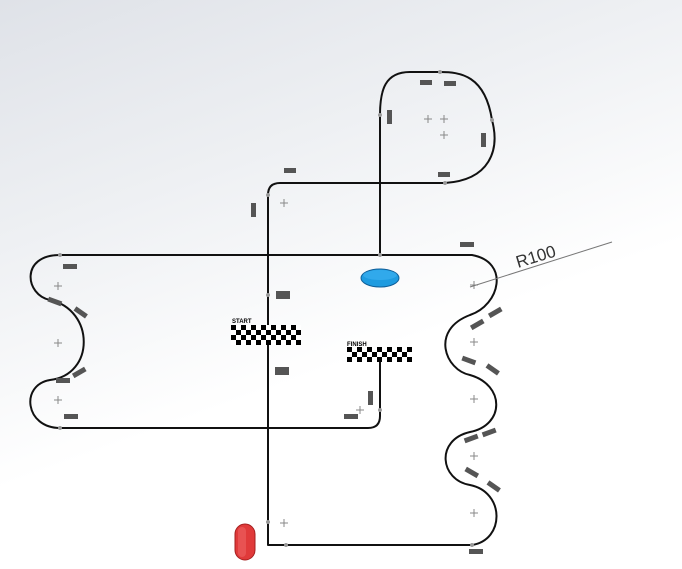 The width and height of the screenshot is (682, 569). I want to click on finish-label: FINISH, so click(357, 345).